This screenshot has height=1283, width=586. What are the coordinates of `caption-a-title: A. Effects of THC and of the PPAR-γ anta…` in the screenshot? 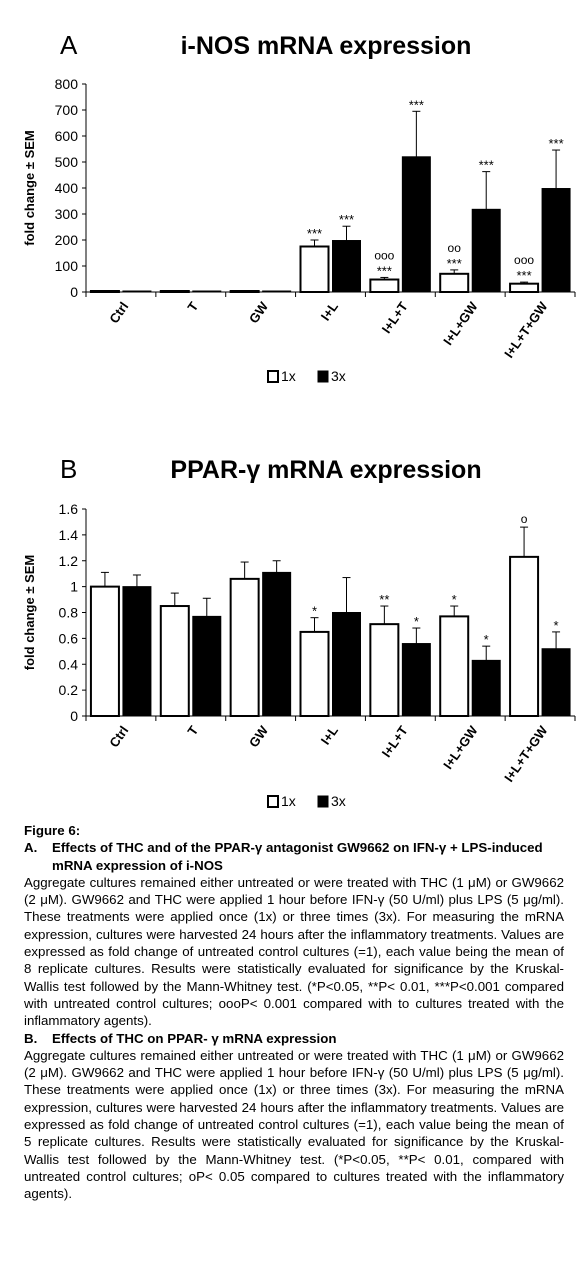 It's located at (294, 856).